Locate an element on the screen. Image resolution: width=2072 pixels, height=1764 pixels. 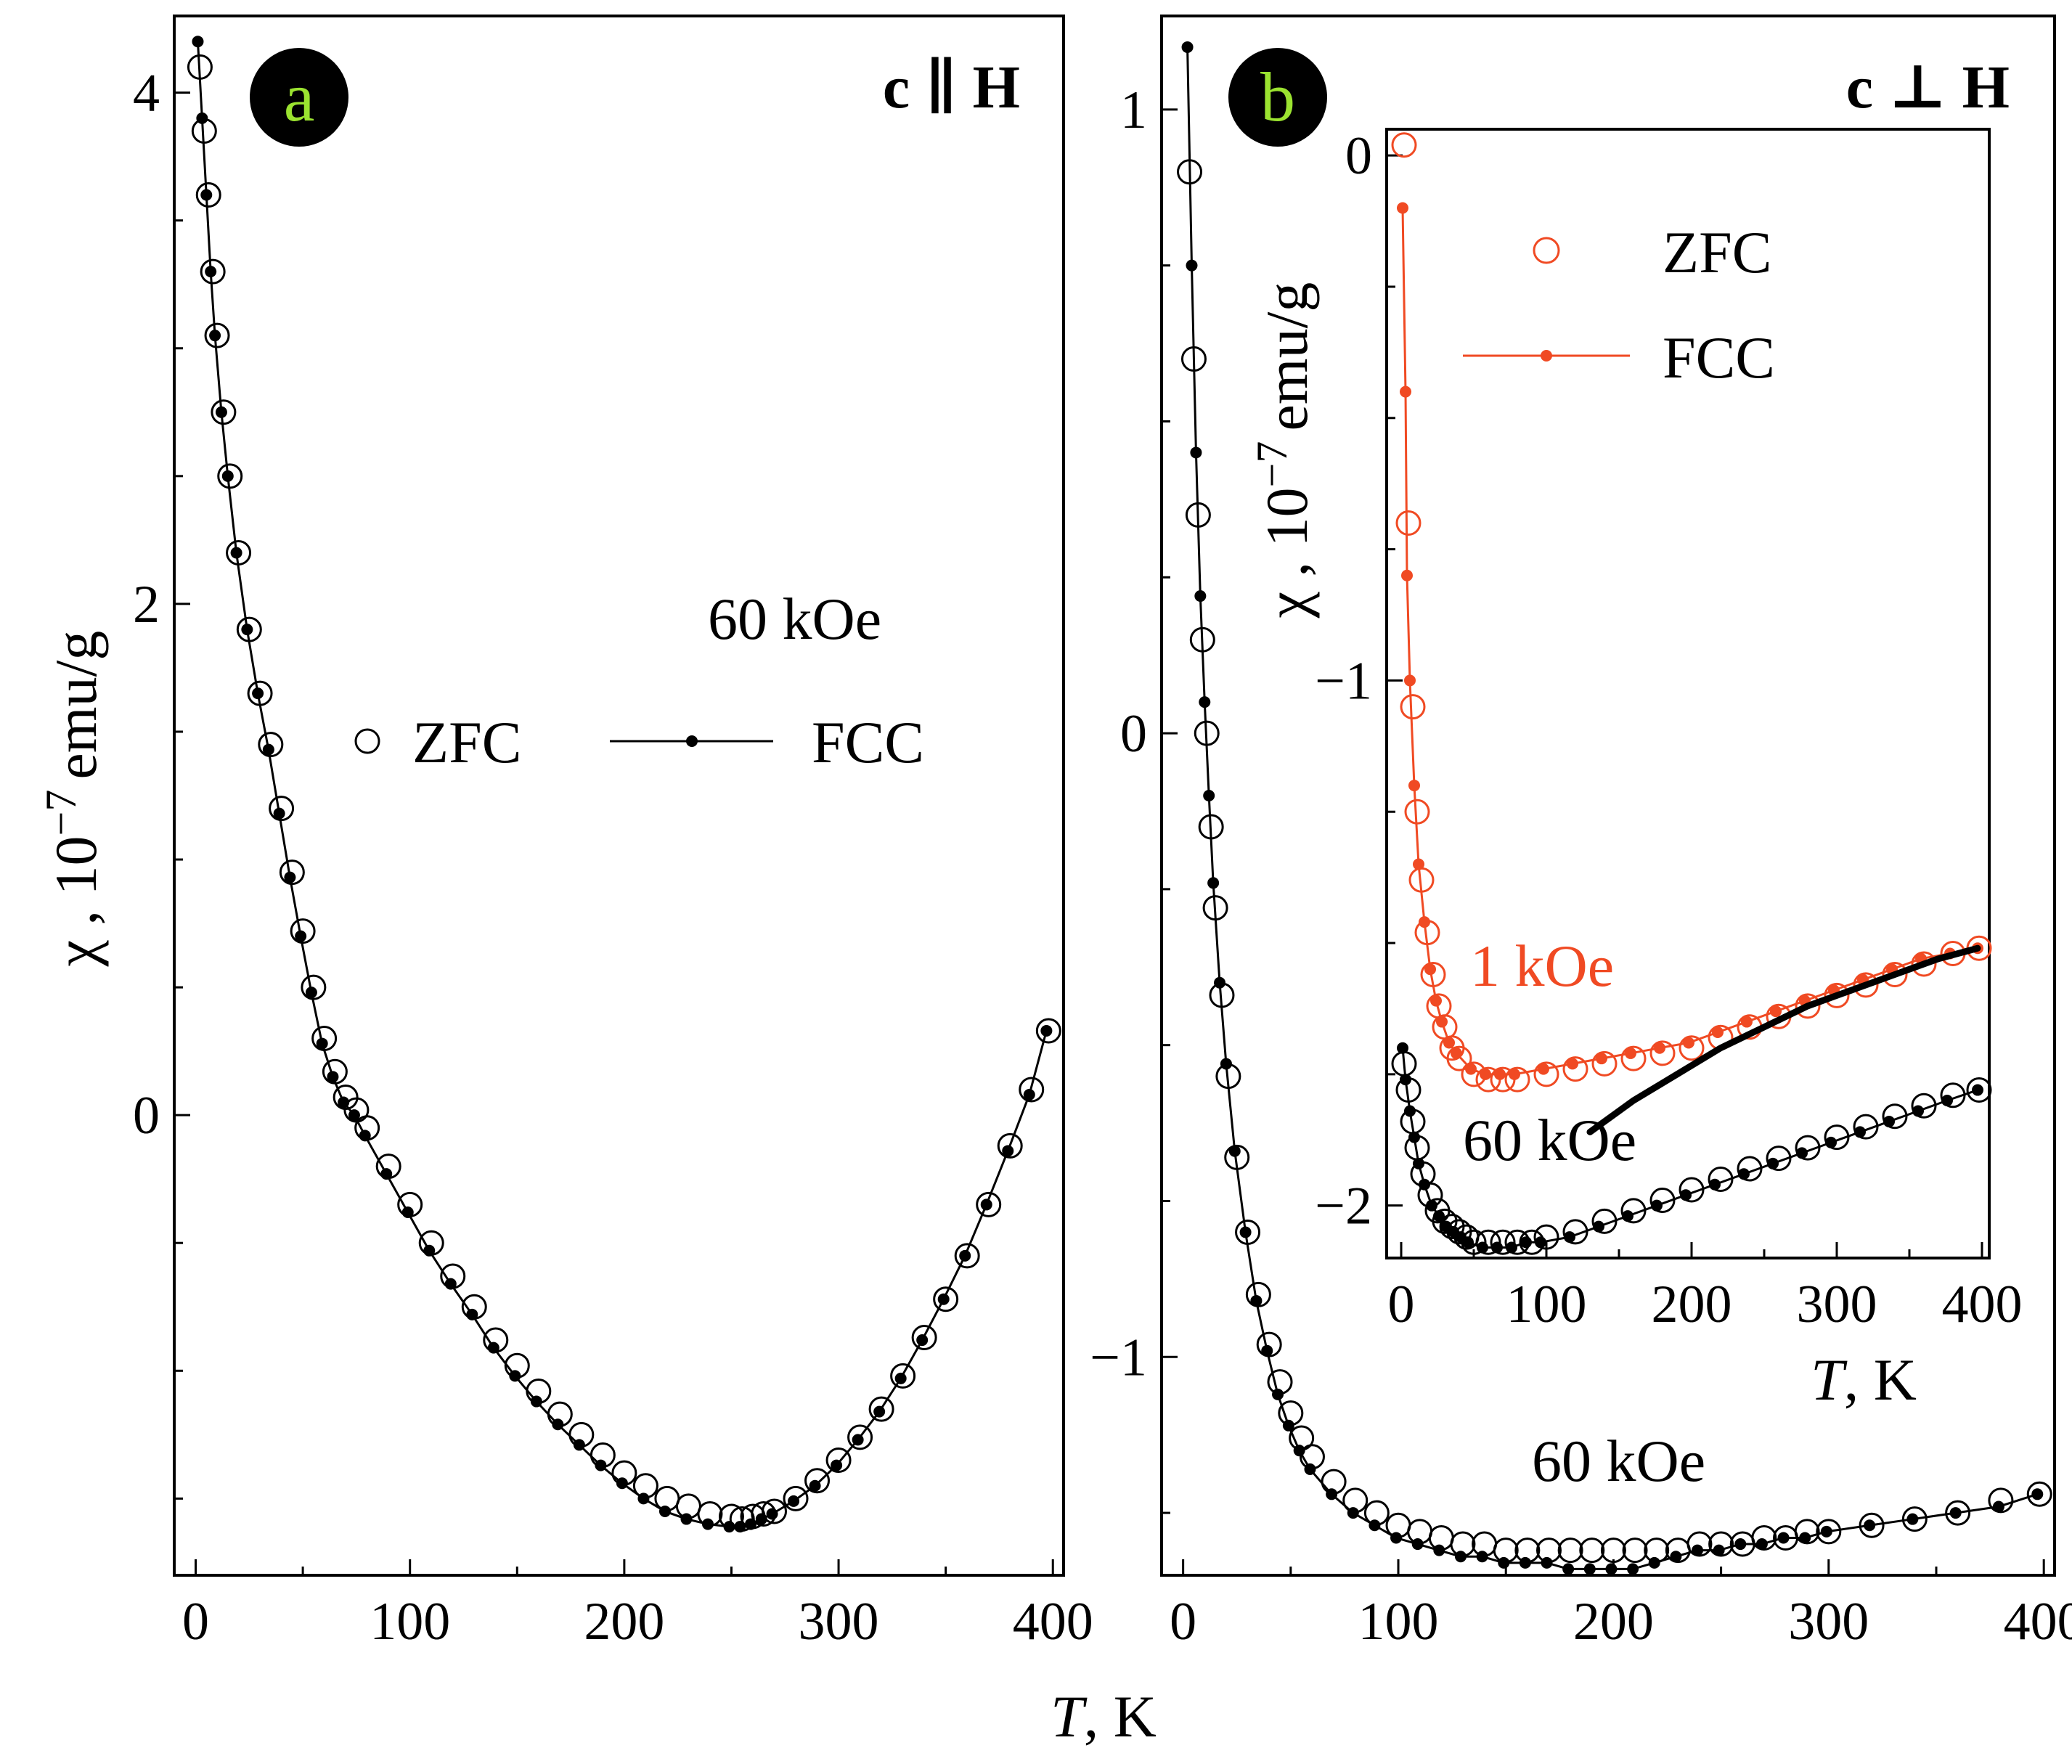
panel-a-title: c ∥ H is located at coordinates (951, 88).